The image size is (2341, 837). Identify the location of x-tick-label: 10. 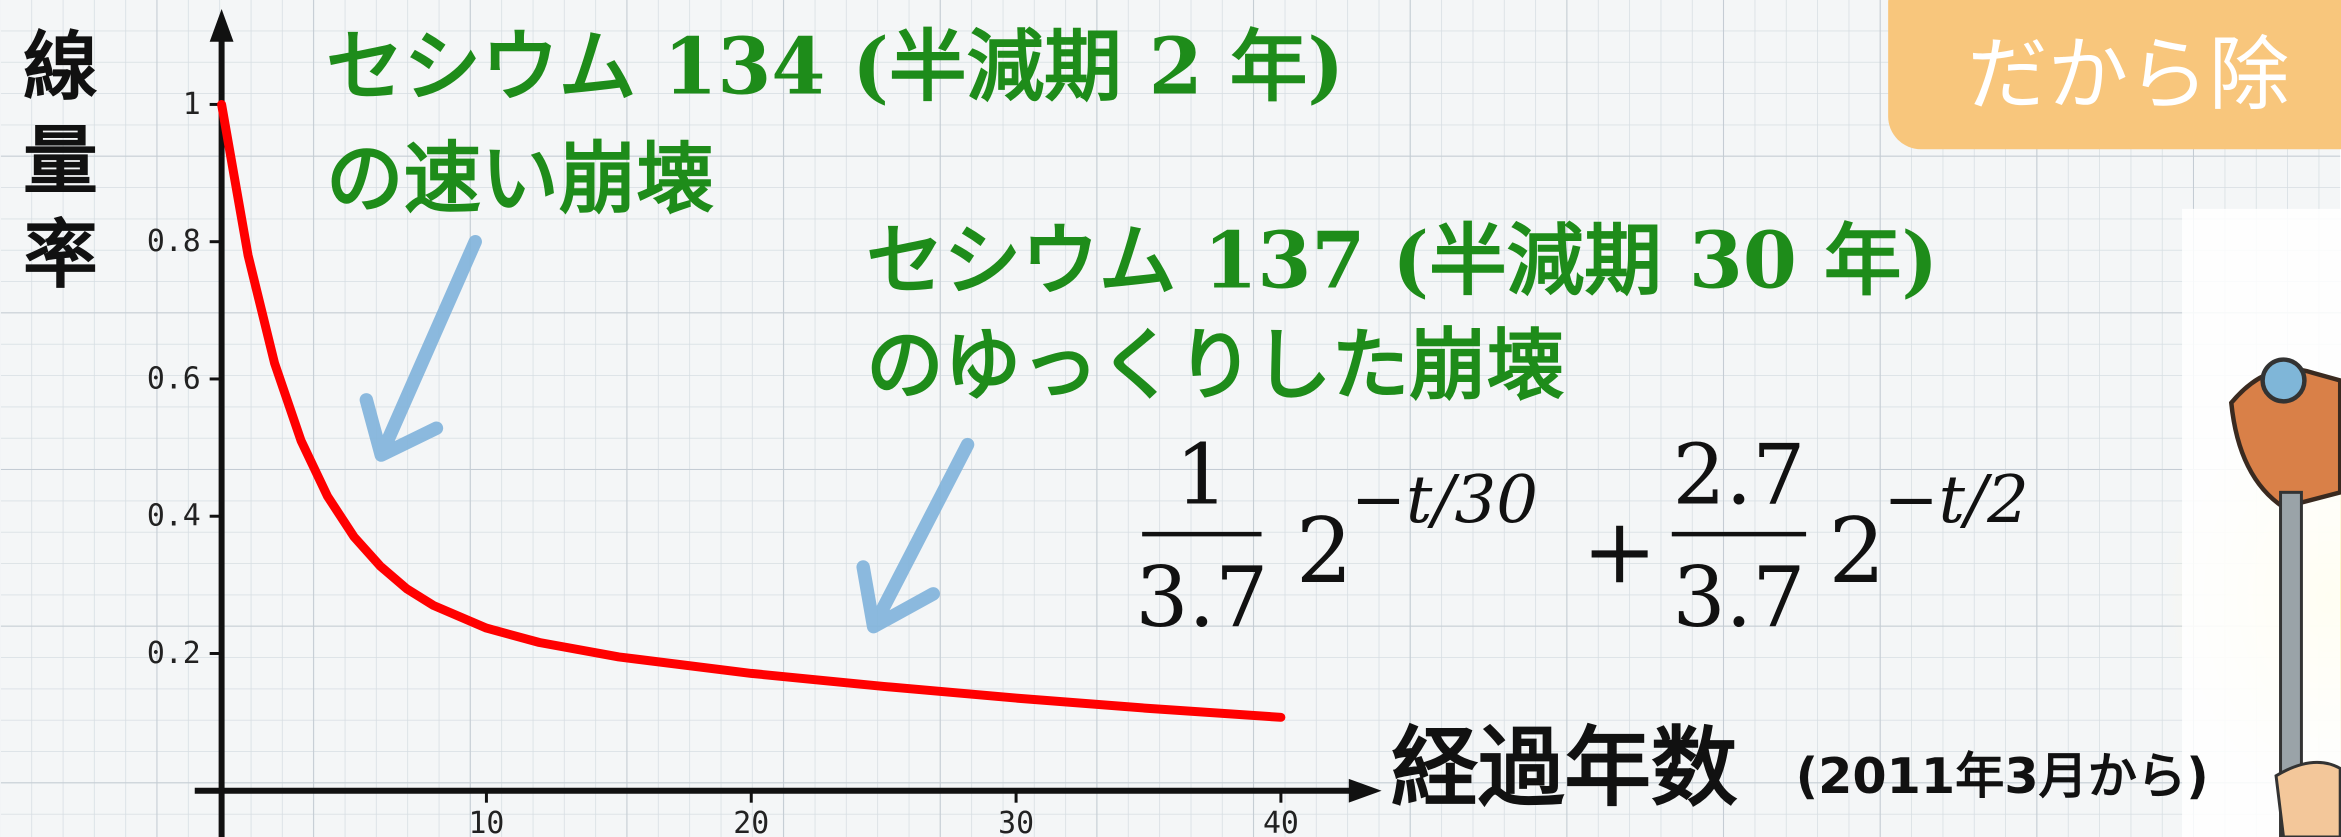
(486, 821).